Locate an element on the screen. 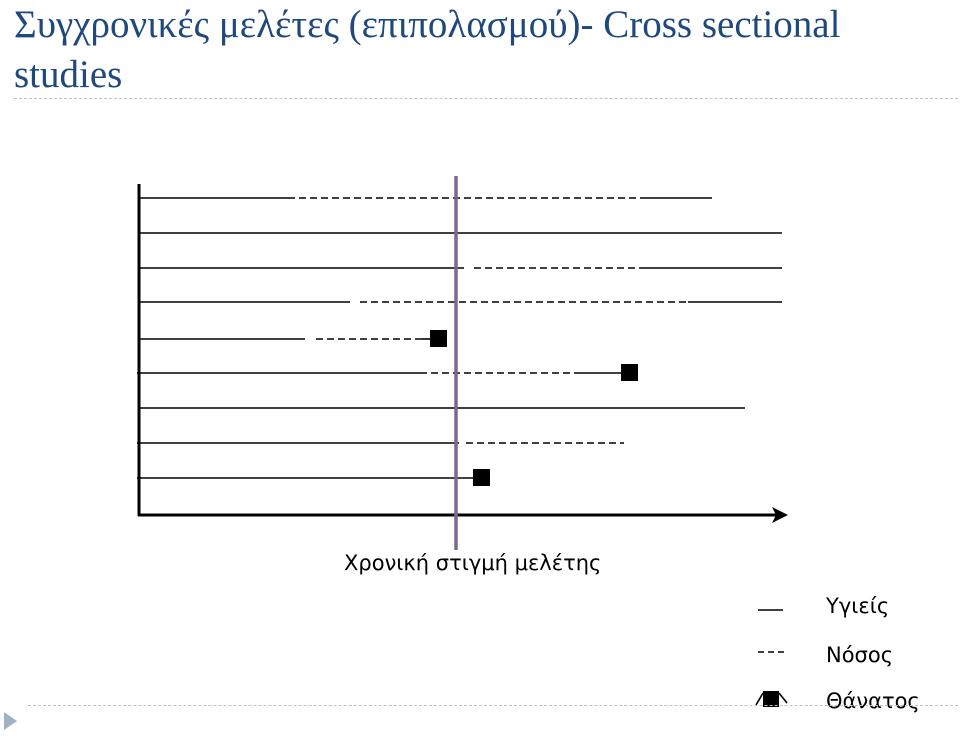 This screenshot has height=737, width=960. triangle-bullet-icon is located at coordinates (10, 721).